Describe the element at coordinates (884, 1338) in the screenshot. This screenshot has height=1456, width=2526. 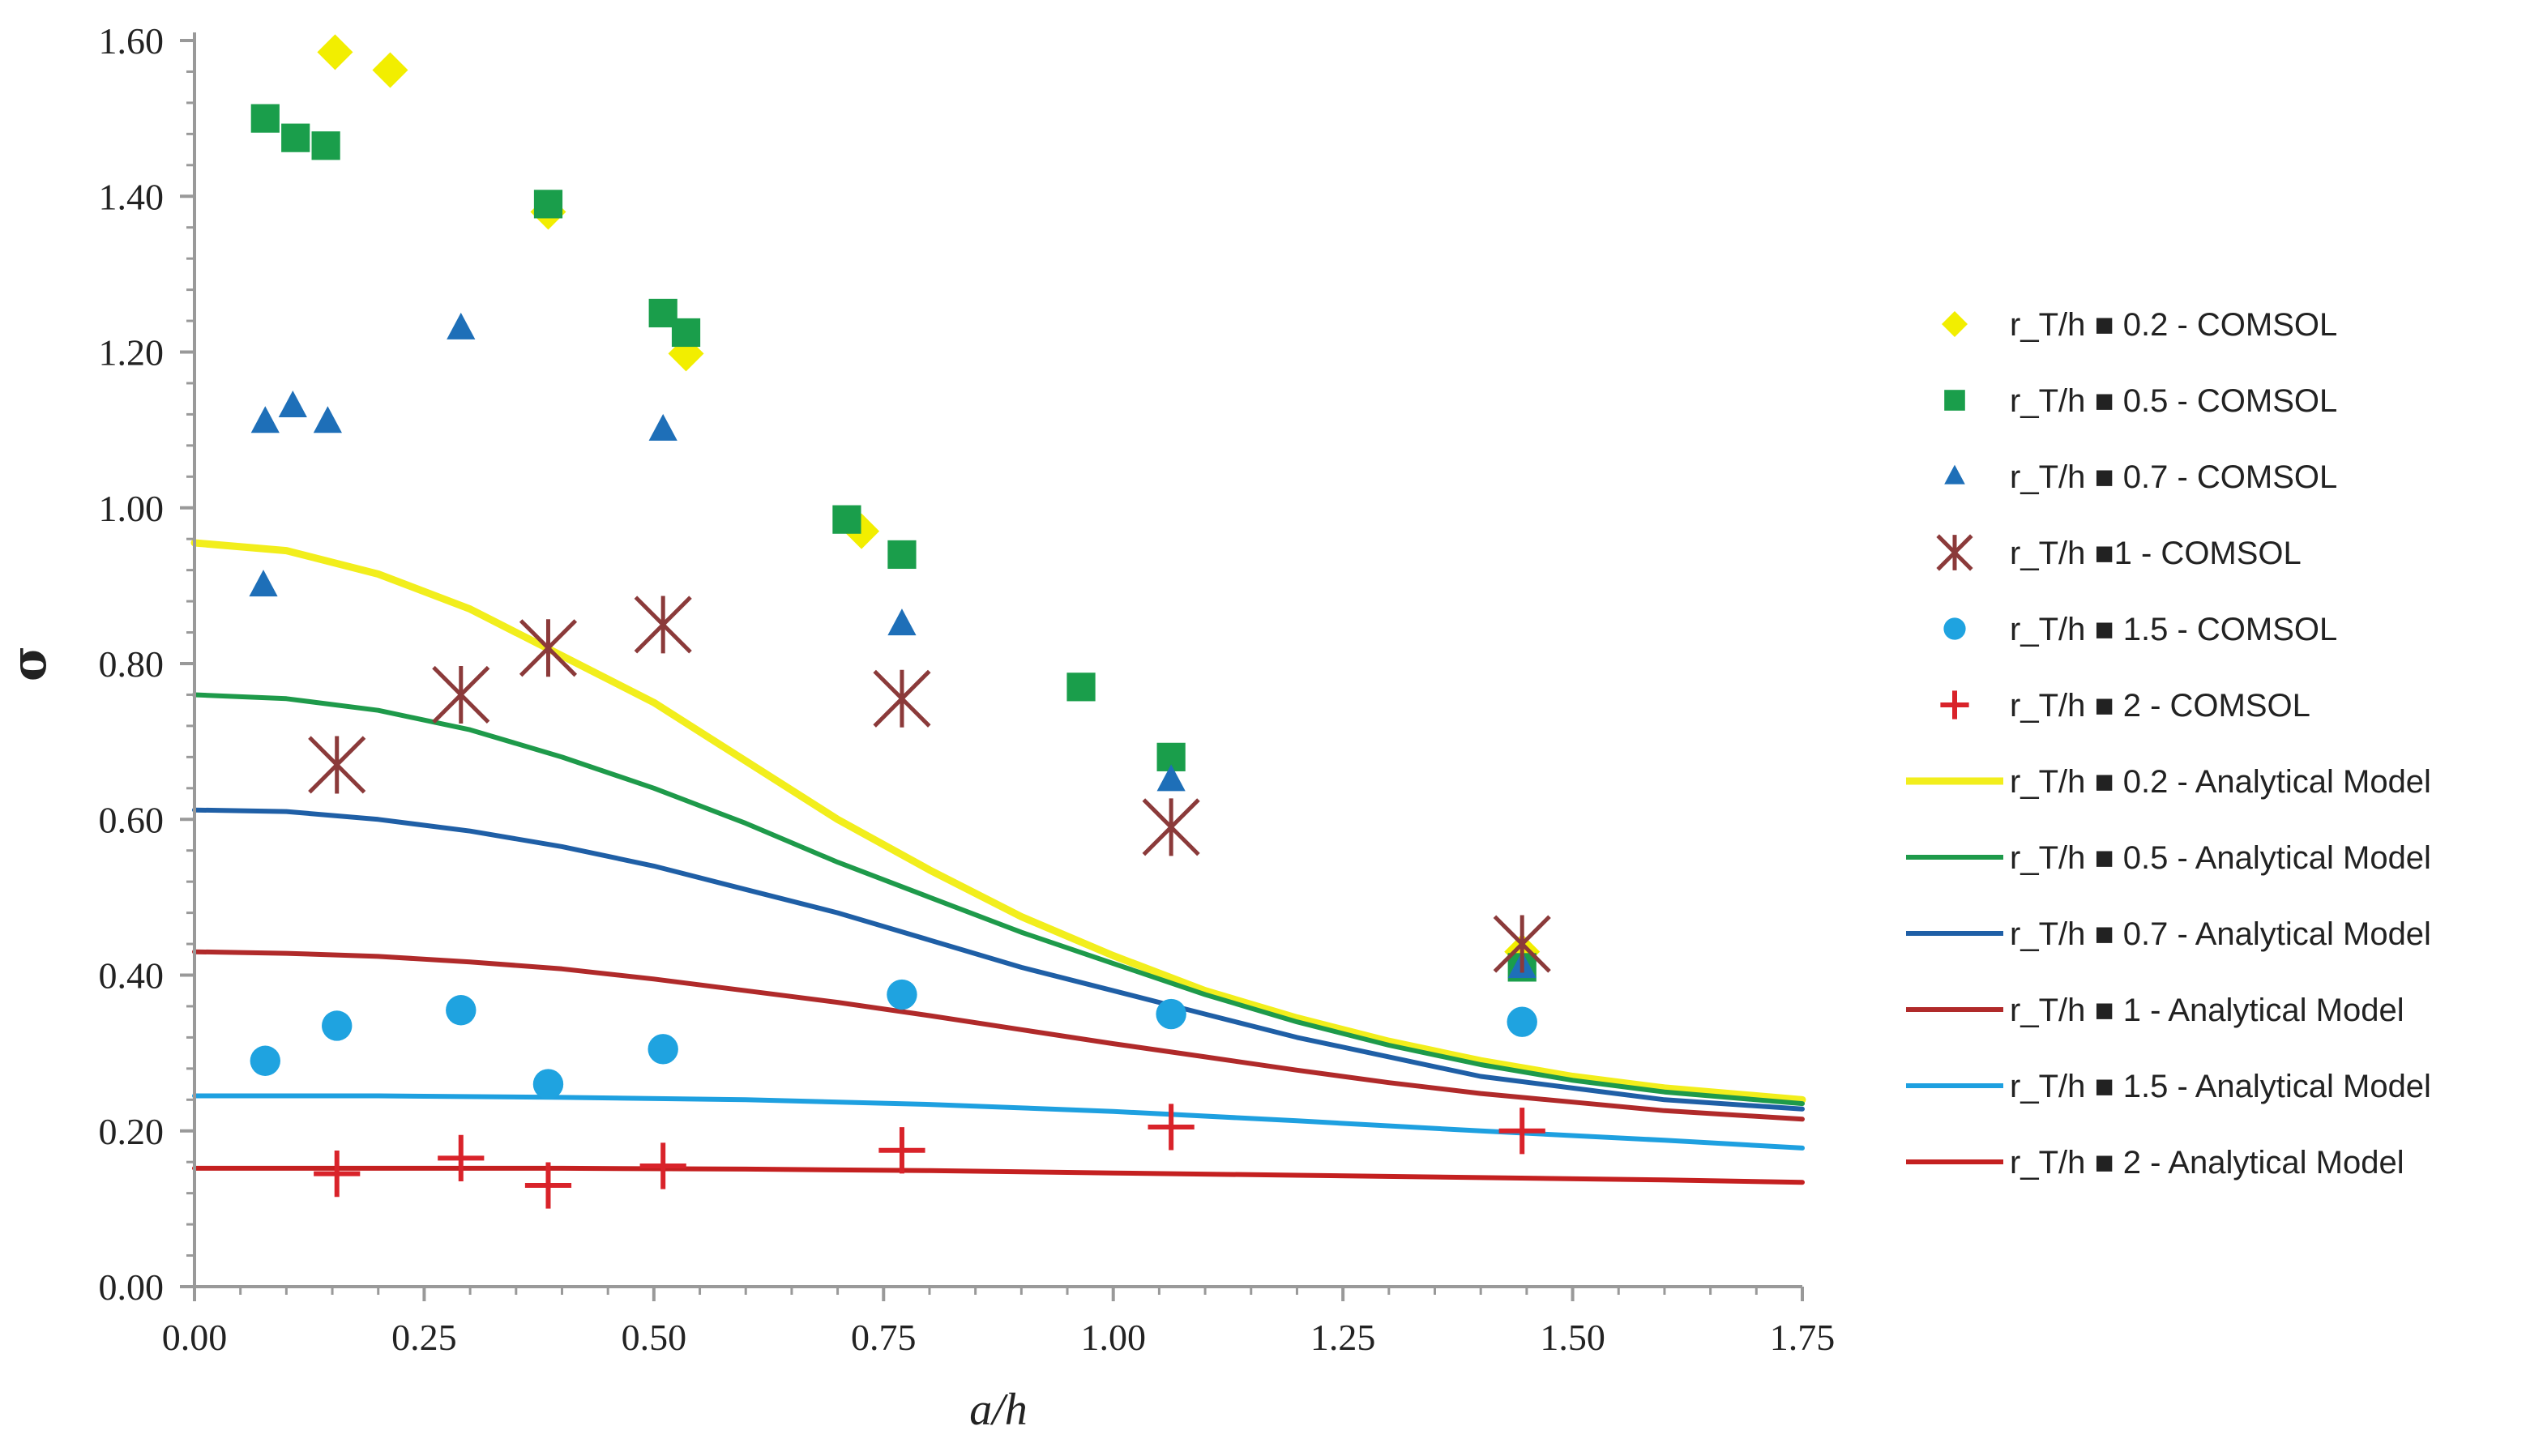
I see `x-tick-label: 0.75` at that location.